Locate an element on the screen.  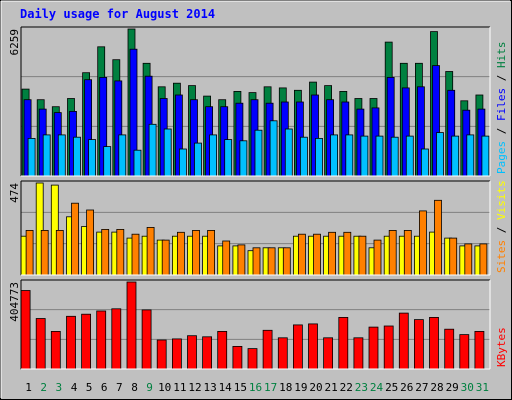
x-tick-label-day-21: 21 is located at coordinates (330, 387).